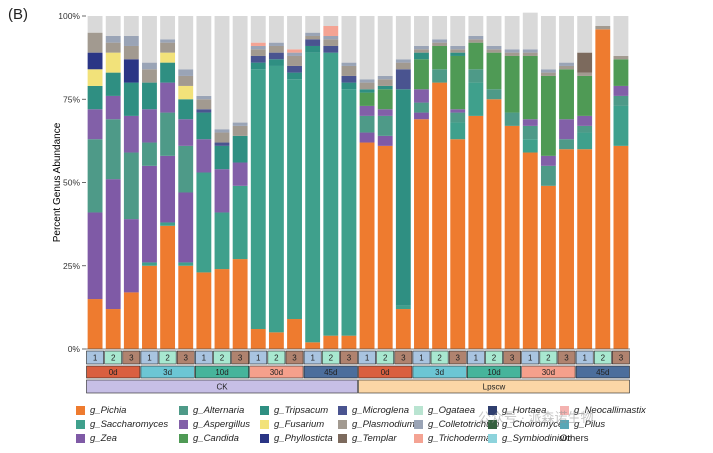  I want to click on legend-item: g_Fusarium, so click(292, 424).